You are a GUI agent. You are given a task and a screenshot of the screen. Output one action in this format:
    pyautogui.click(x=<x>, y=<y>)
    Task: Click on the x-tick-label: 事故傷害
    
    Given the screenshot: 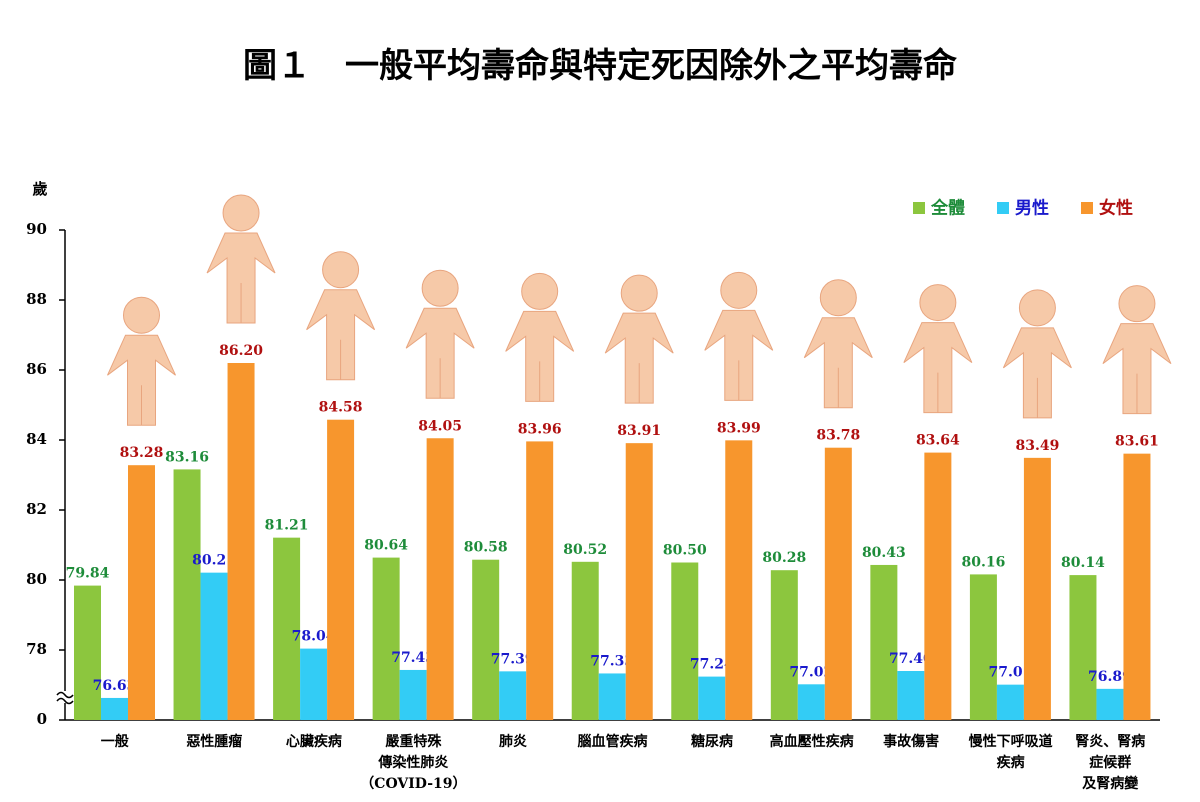 What is the action you would take?
    pyautogui.click(x=911, y=741)
    